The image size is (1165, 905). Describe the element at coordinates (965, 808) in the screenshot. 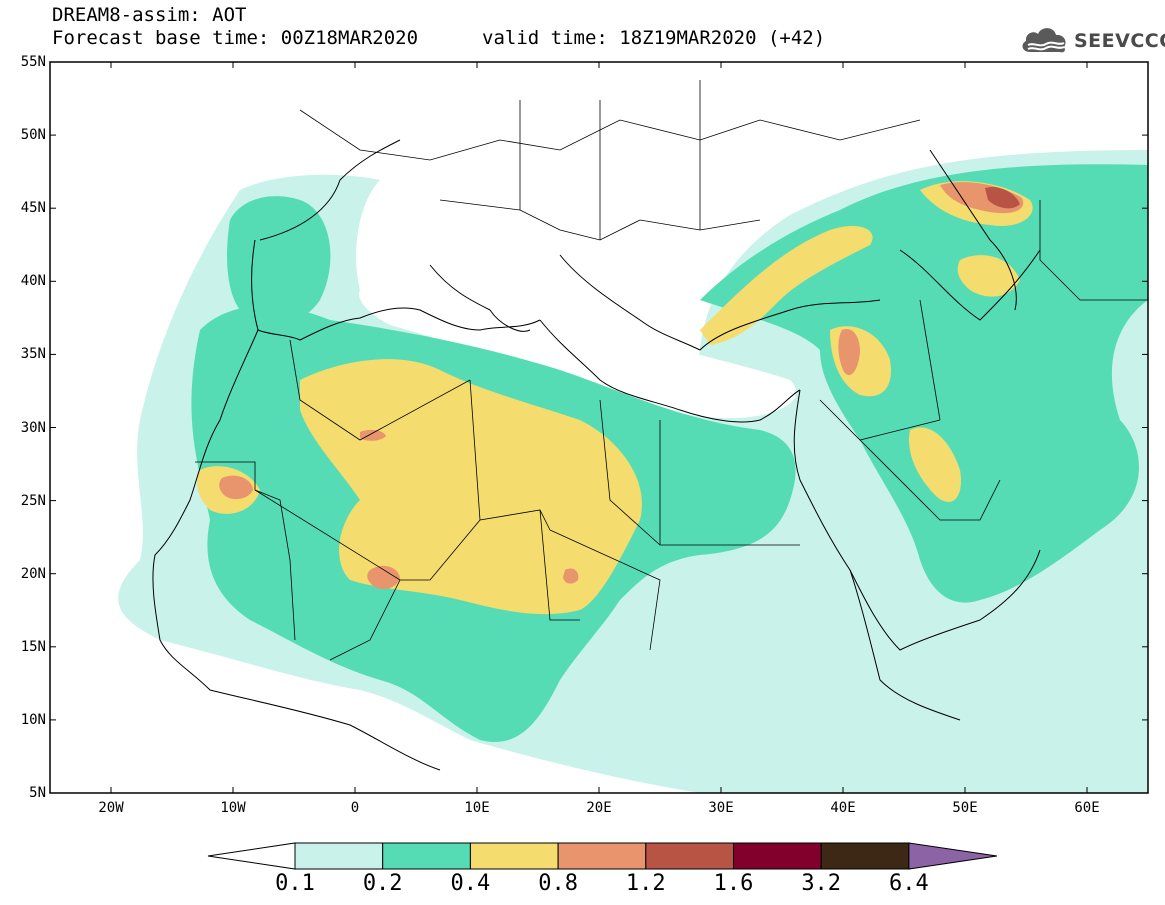

I see `lon-tick-label: 50E` at that location.